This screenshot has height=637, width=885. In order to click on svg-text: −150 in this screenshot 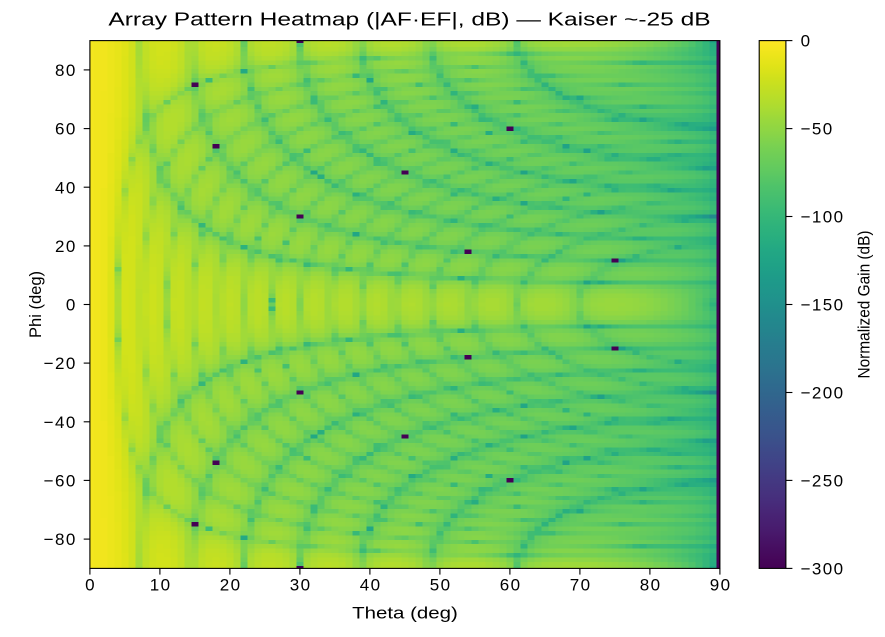, I will do `click(823, 305)`.